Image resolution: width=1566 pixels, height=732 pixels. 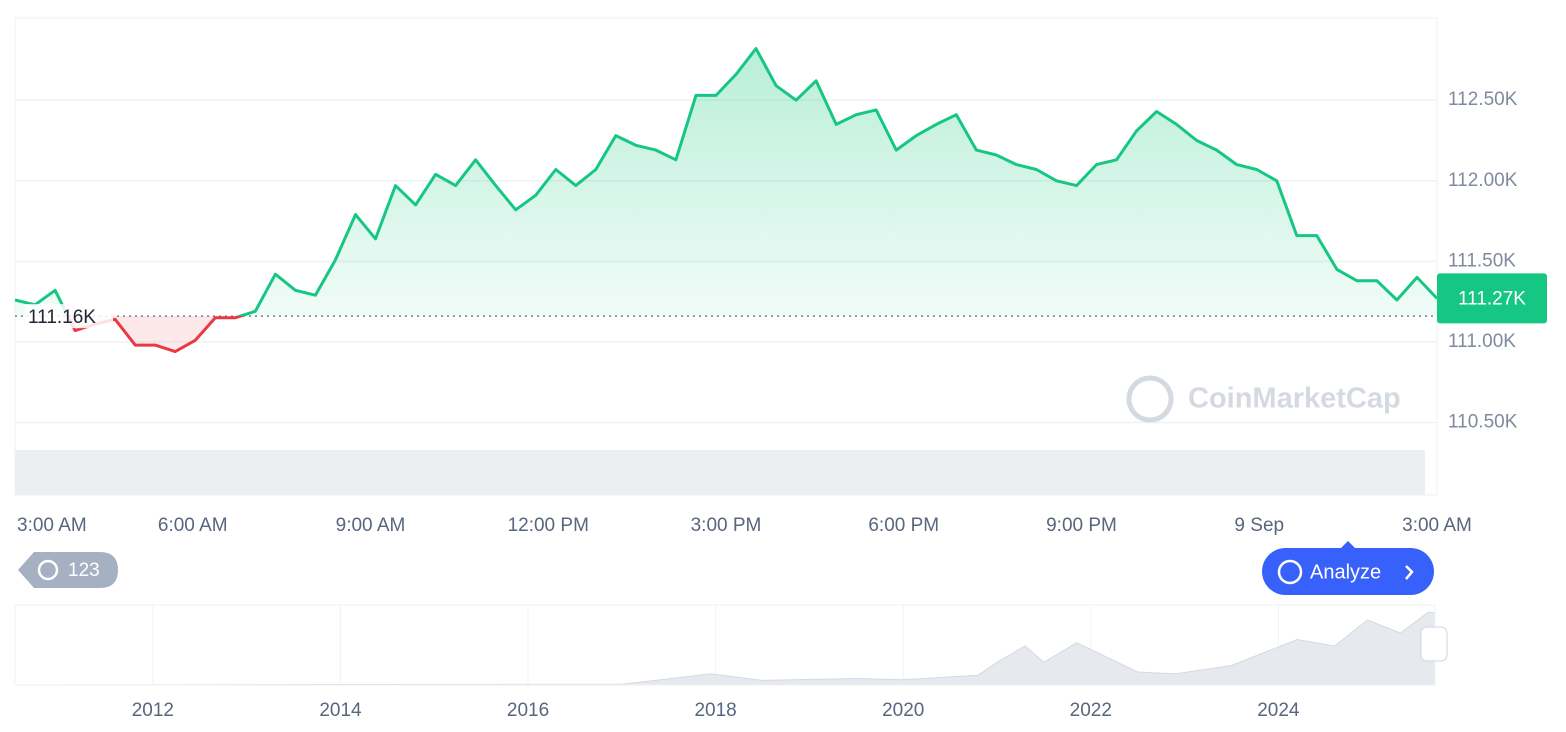 What do you see at coordinates (48, 570) in the screenshot?
I see `history-icon` at bounding box center [48, 570].